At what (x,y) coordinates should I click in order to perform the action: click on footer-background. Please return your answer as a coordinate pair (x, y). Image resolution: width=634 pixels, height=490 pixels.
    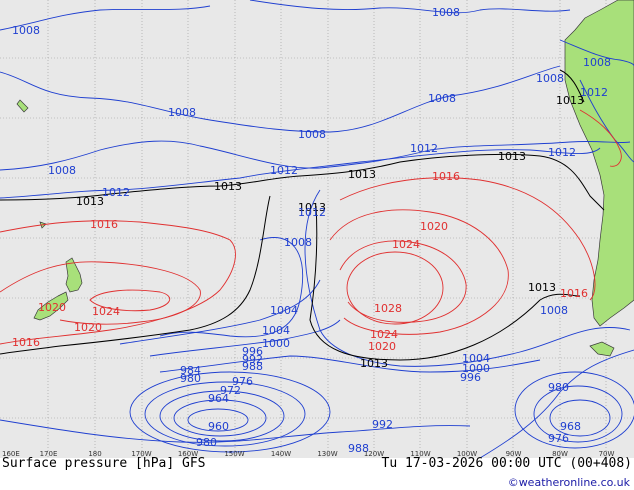
    Looking at the image, I should click on (317, 474).